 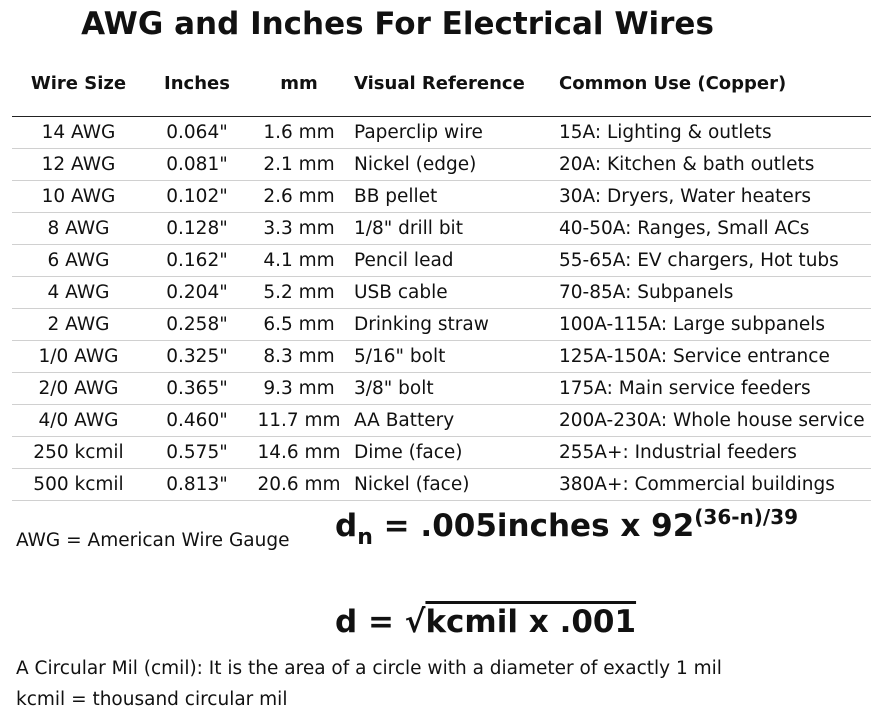 I want to click on table-cell: 3/8" bolt, so click(x=454, y=388).